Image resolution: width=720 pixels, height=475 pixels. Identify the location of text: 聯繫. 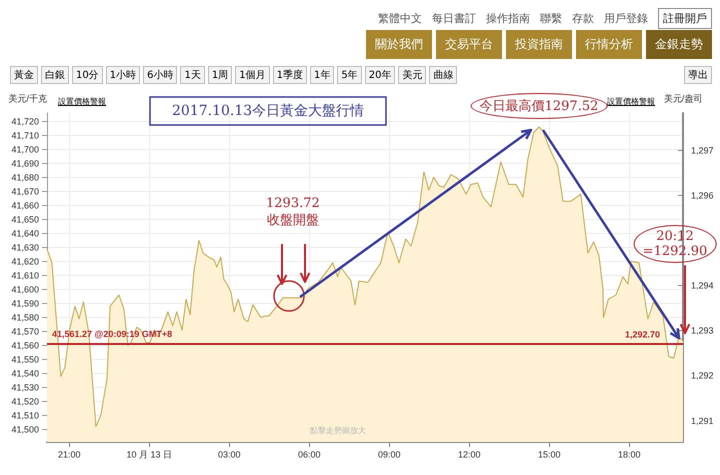
(551, 18).